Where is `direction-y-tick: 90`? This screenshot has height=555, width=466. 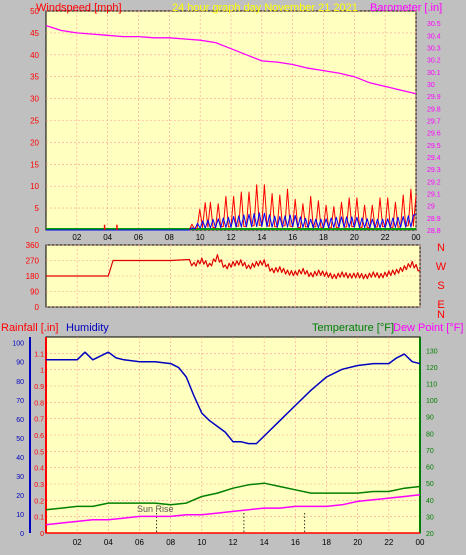
direction-y-tick: 90 is located at coordinates (34, 292).